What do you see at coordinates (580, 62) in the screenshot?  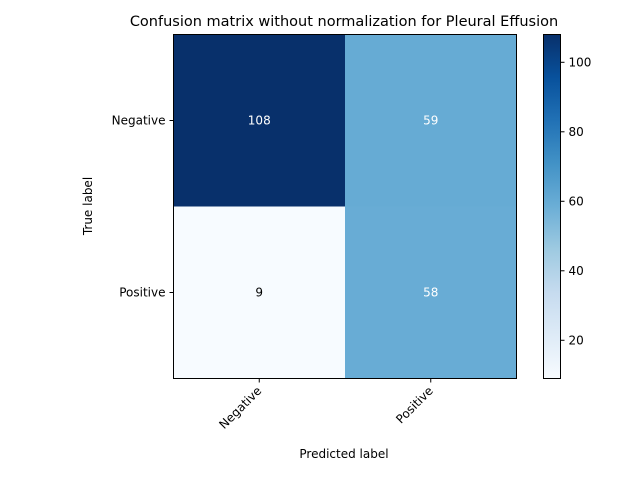 I see `colorbar-tick-label: 100` at bounding box center [580, 62].